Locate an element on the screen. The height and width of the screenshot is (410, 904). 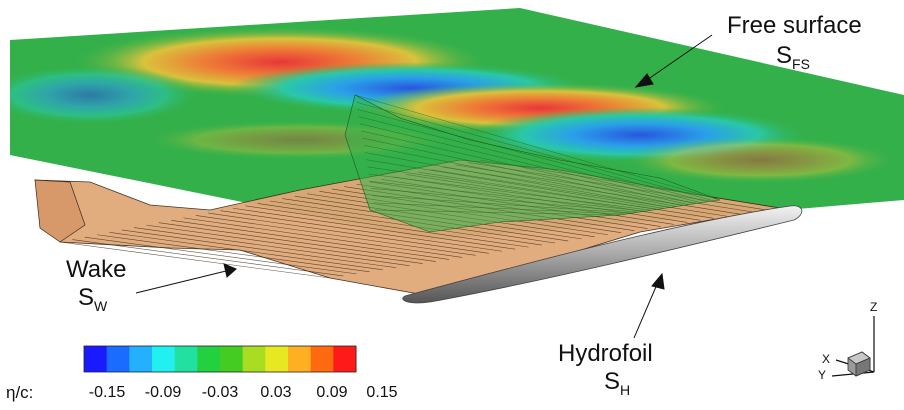
hydrofoil-symbol: SH is located at coordinates (617, 383).